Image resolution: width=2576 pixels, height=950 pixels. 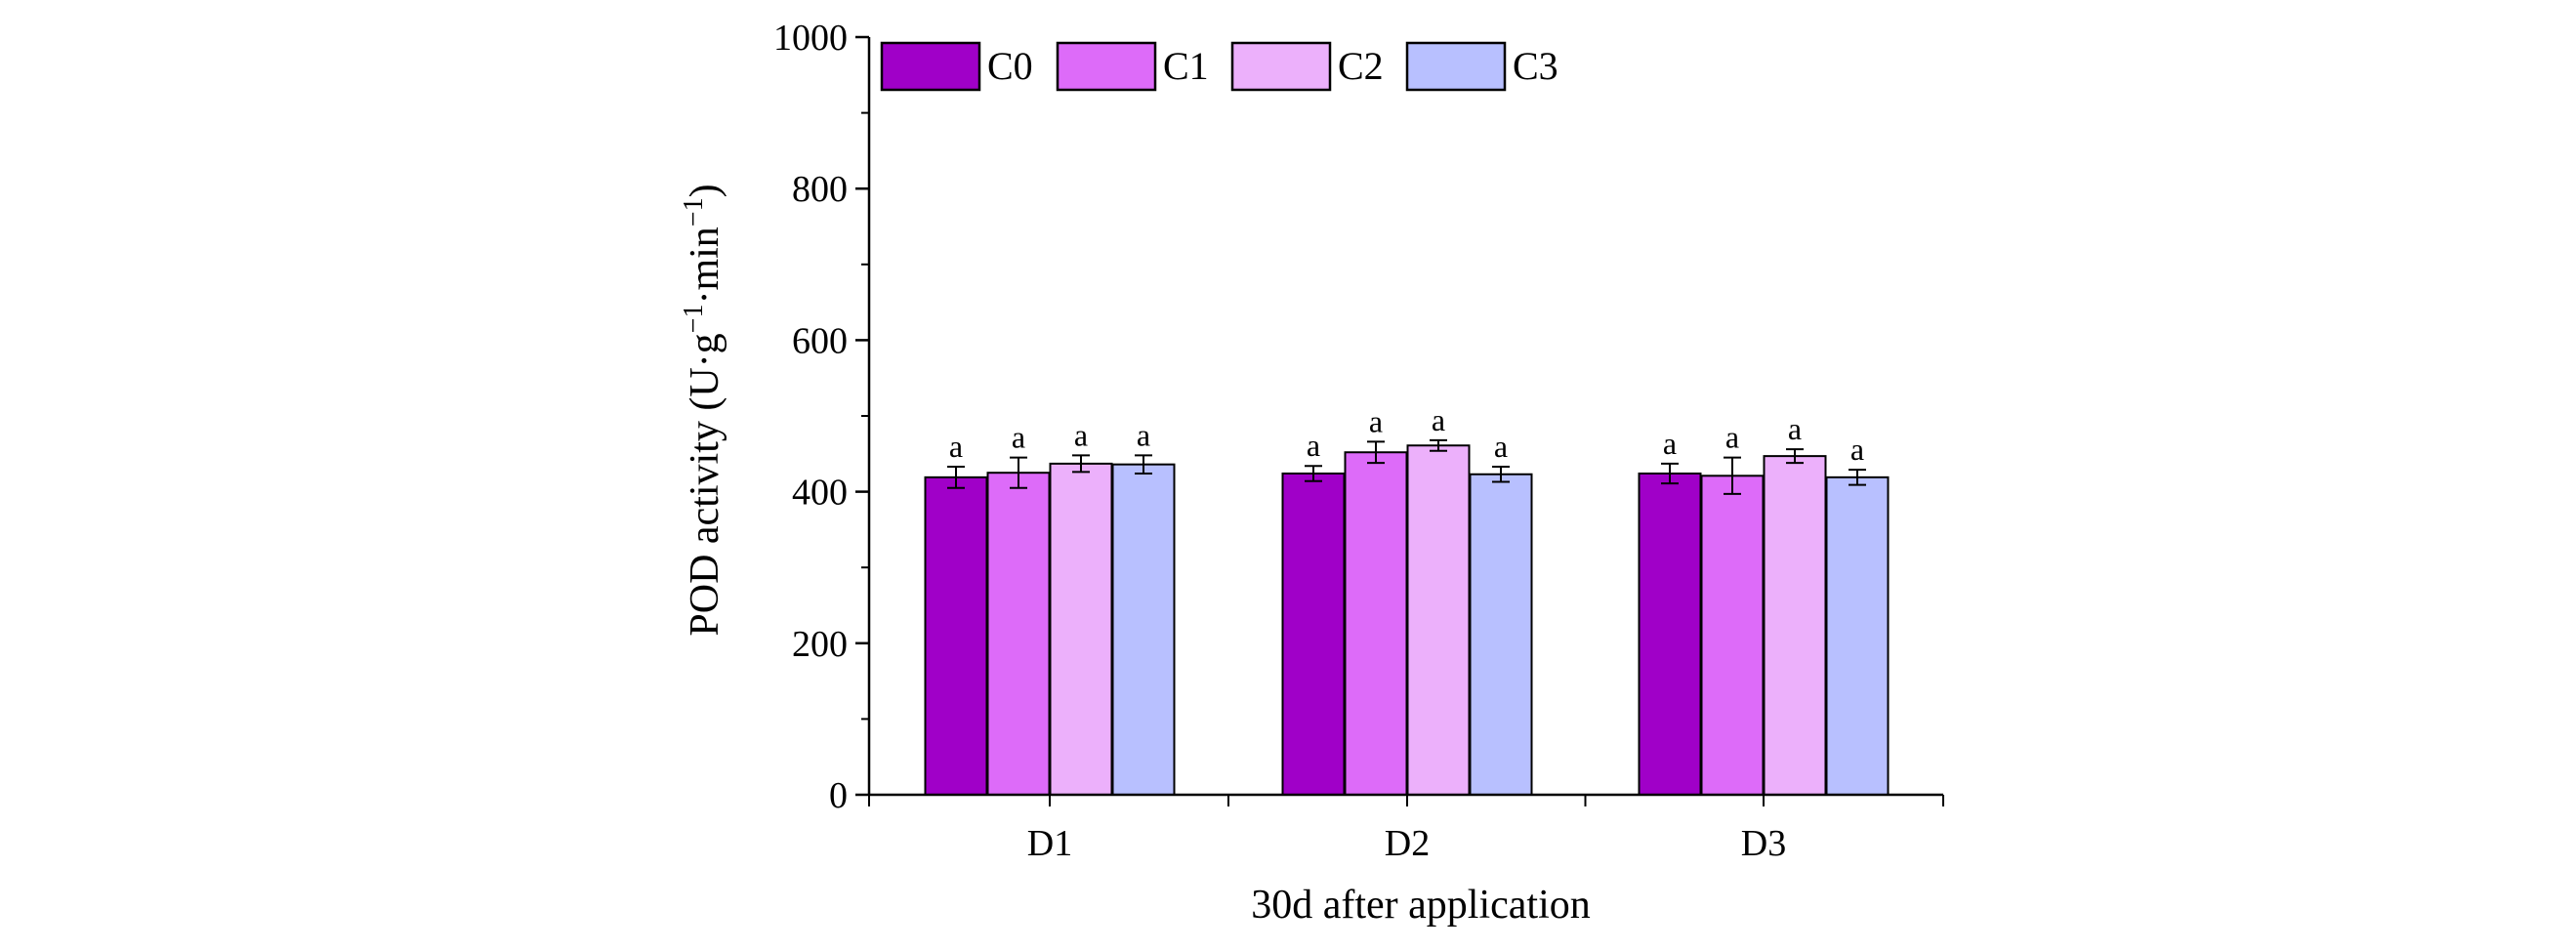 I want to click on significance-letter-D3-C0: a, so click(x=1670, y=443).